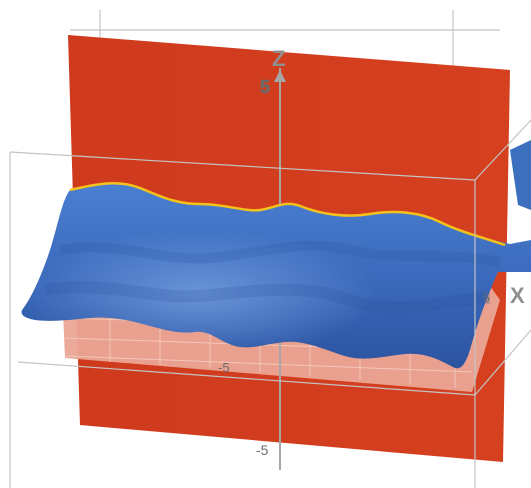 The height and width of the screenshot is (488, 531). What do you see at coordinates (486, 298) in the screenshot?
I see `x-tick-far: 5` at bounding box center [486, 298].